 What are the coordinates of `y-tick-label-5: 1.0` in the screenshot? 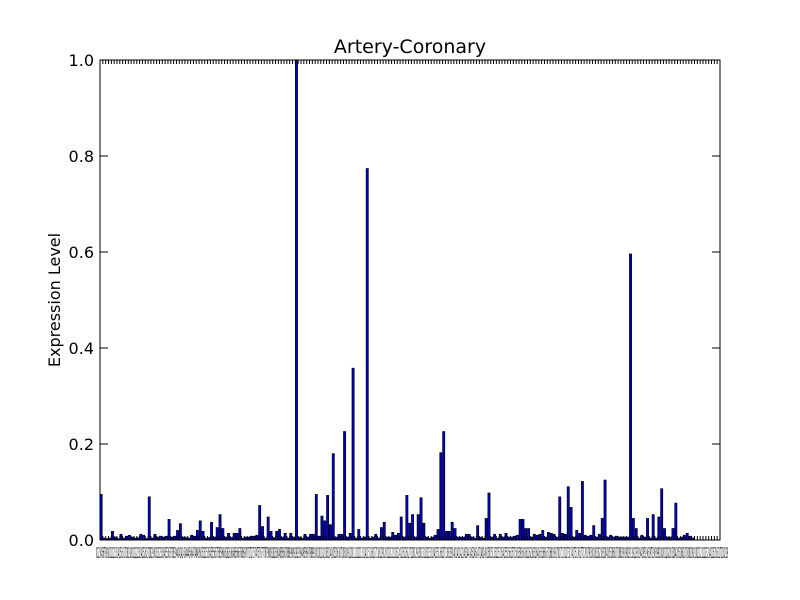 It's located at (81, 60).